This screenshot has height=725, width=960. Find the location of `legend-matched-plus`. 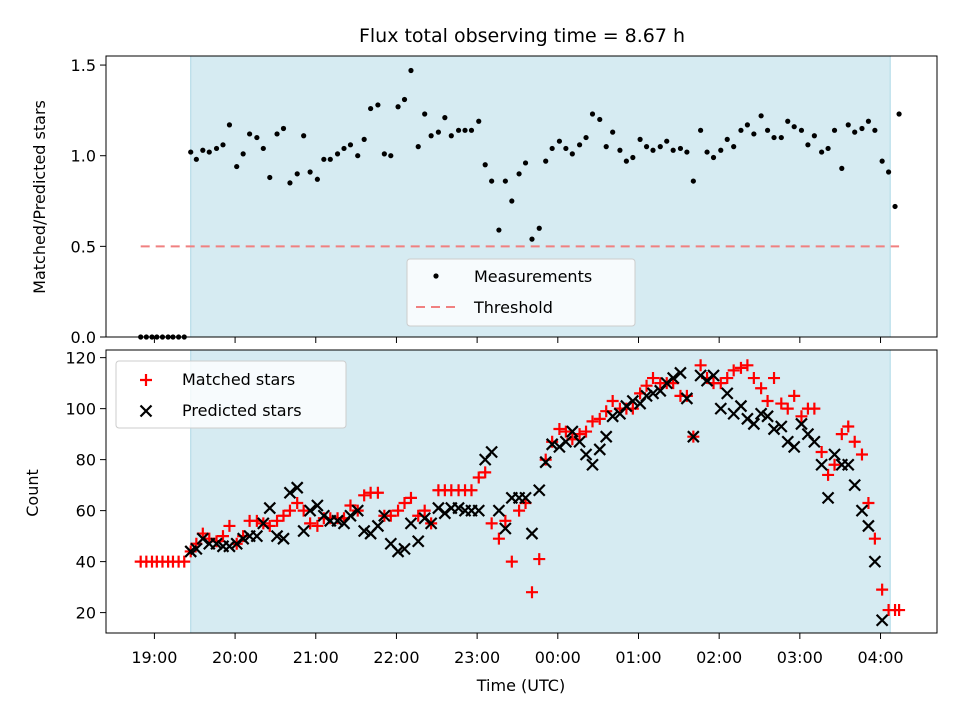

legend-matched-plus is located at coordinates (146, 380).